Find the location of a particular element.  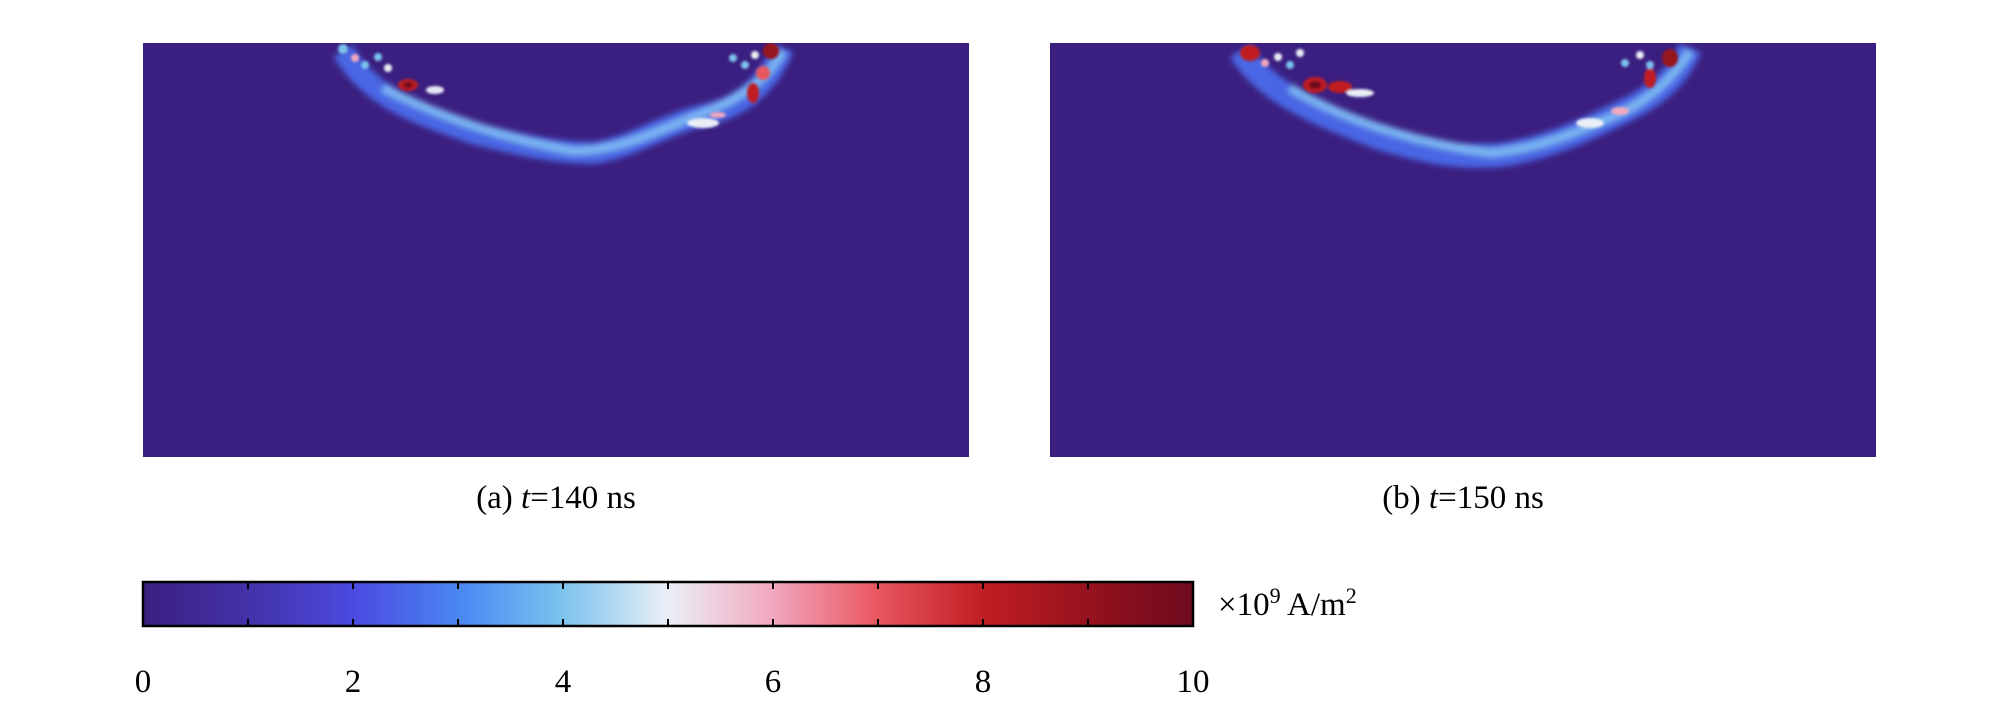

panel-a-caption-prefix: (a) is located at coordinates (498, 498).